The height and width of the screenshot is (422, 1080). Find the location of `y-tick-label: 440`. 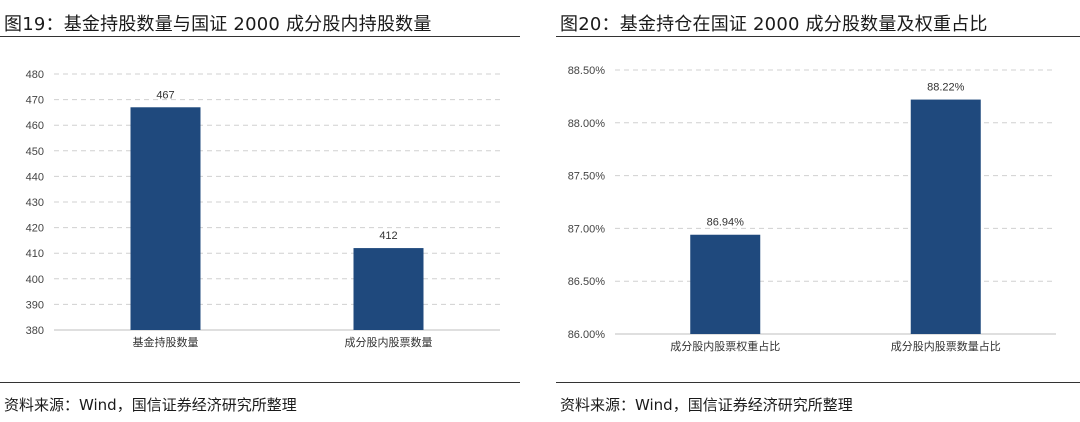

y-tick-label: 440 is located at coordinates (35, 177).